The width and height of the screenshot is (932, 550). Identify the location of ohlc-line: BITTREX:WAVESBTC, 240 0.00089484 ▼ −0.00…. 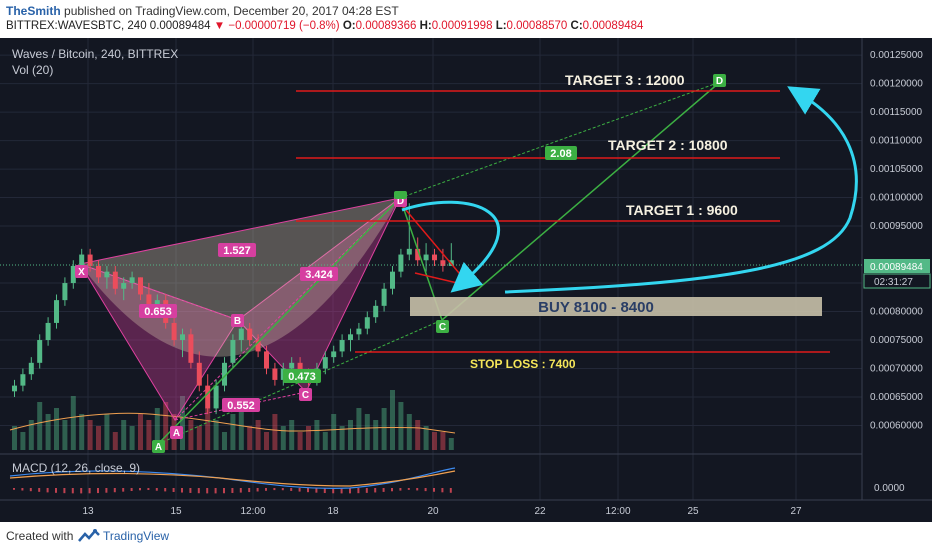
(324, 26).